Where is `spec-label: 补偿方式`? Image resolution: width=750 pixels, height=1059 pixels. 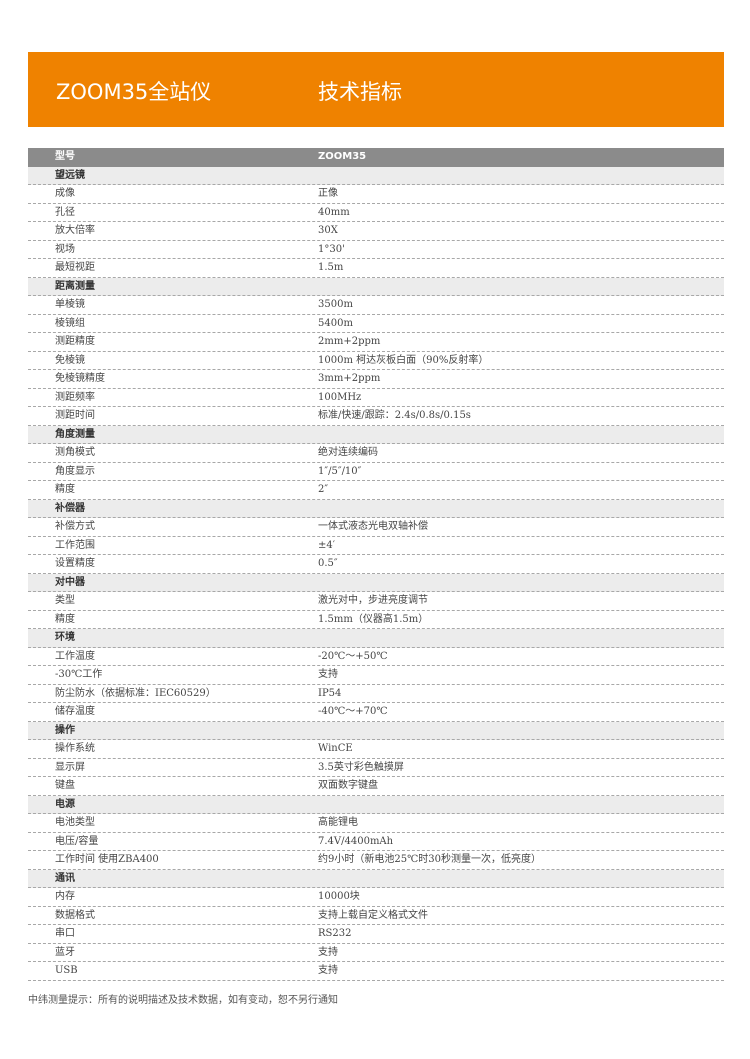 spec-label: 补偿方式 is located at coordinates (75, 526).